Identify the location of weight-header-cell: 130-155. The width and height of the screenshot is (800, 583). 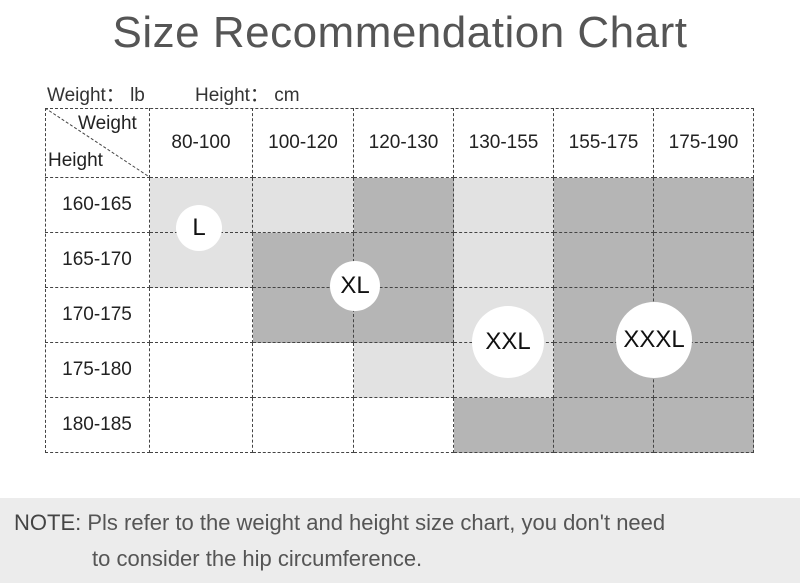
(504, 143).